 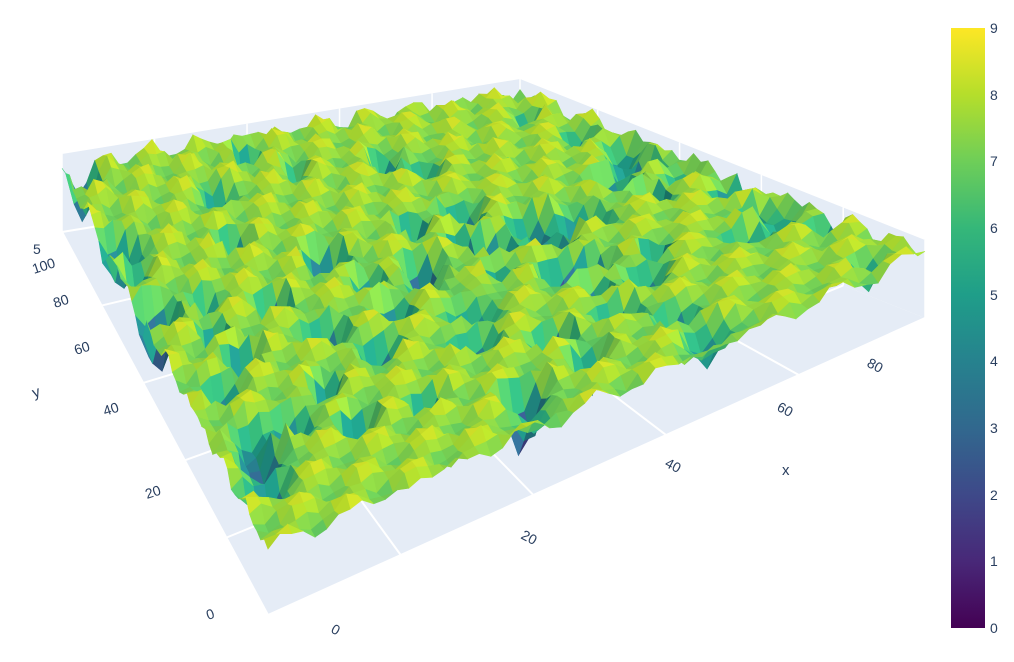 I want to click on y-tick-60: 60, so click(x=82, y=348).